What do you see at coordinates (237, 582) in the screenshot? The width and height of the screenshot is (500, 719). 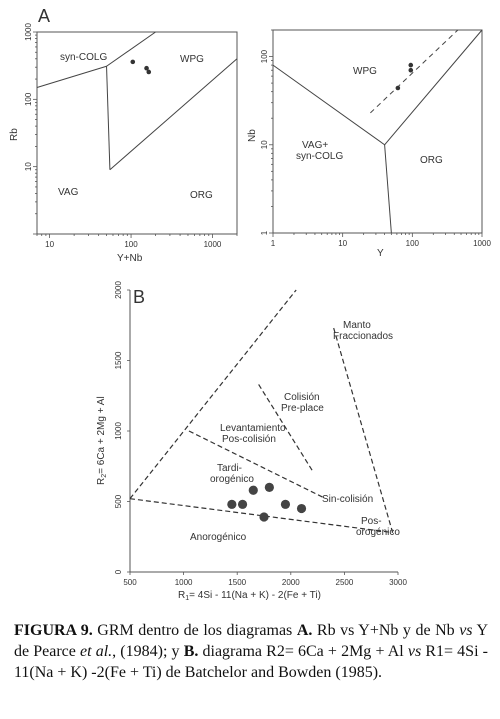 I see `x-tick-label: 1500` at bounding box center [237, 582].